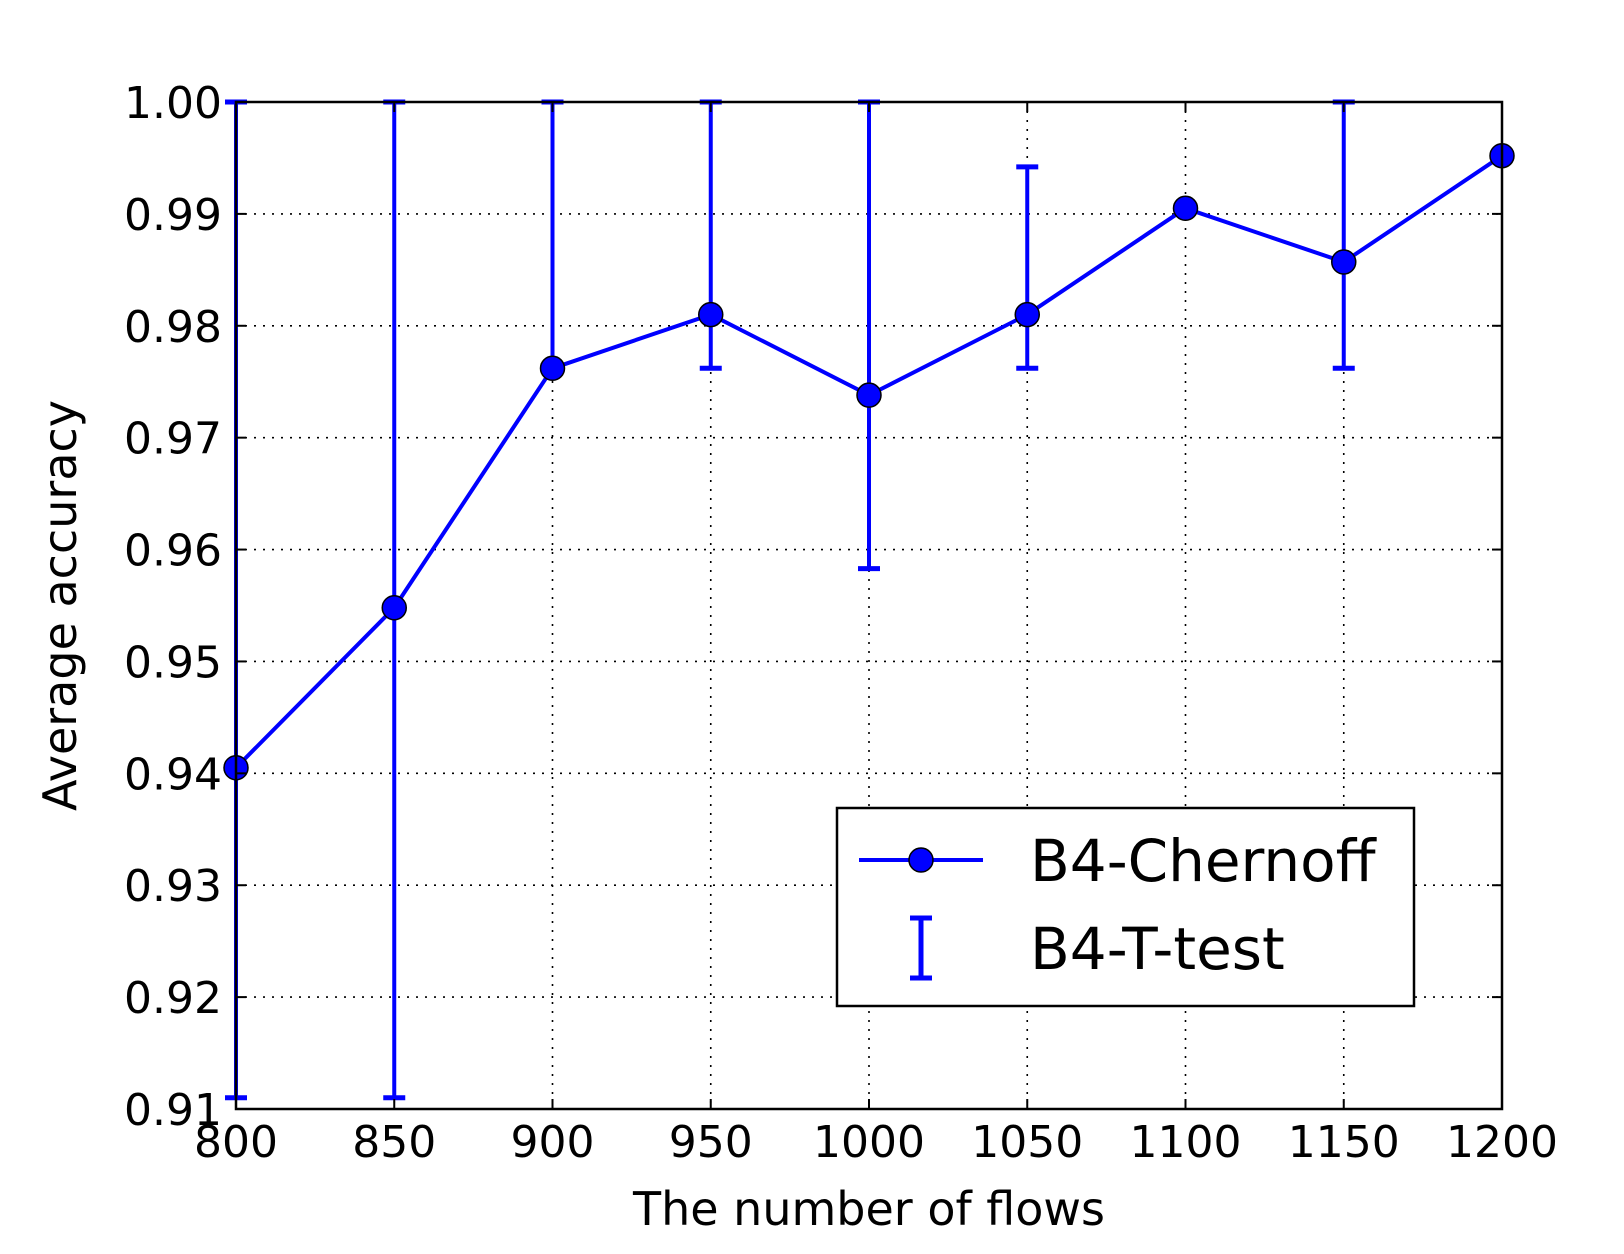 This screenshot has height=1254, width=1624. I want to click on legend-errorbar-swatch, so click(921, 948).